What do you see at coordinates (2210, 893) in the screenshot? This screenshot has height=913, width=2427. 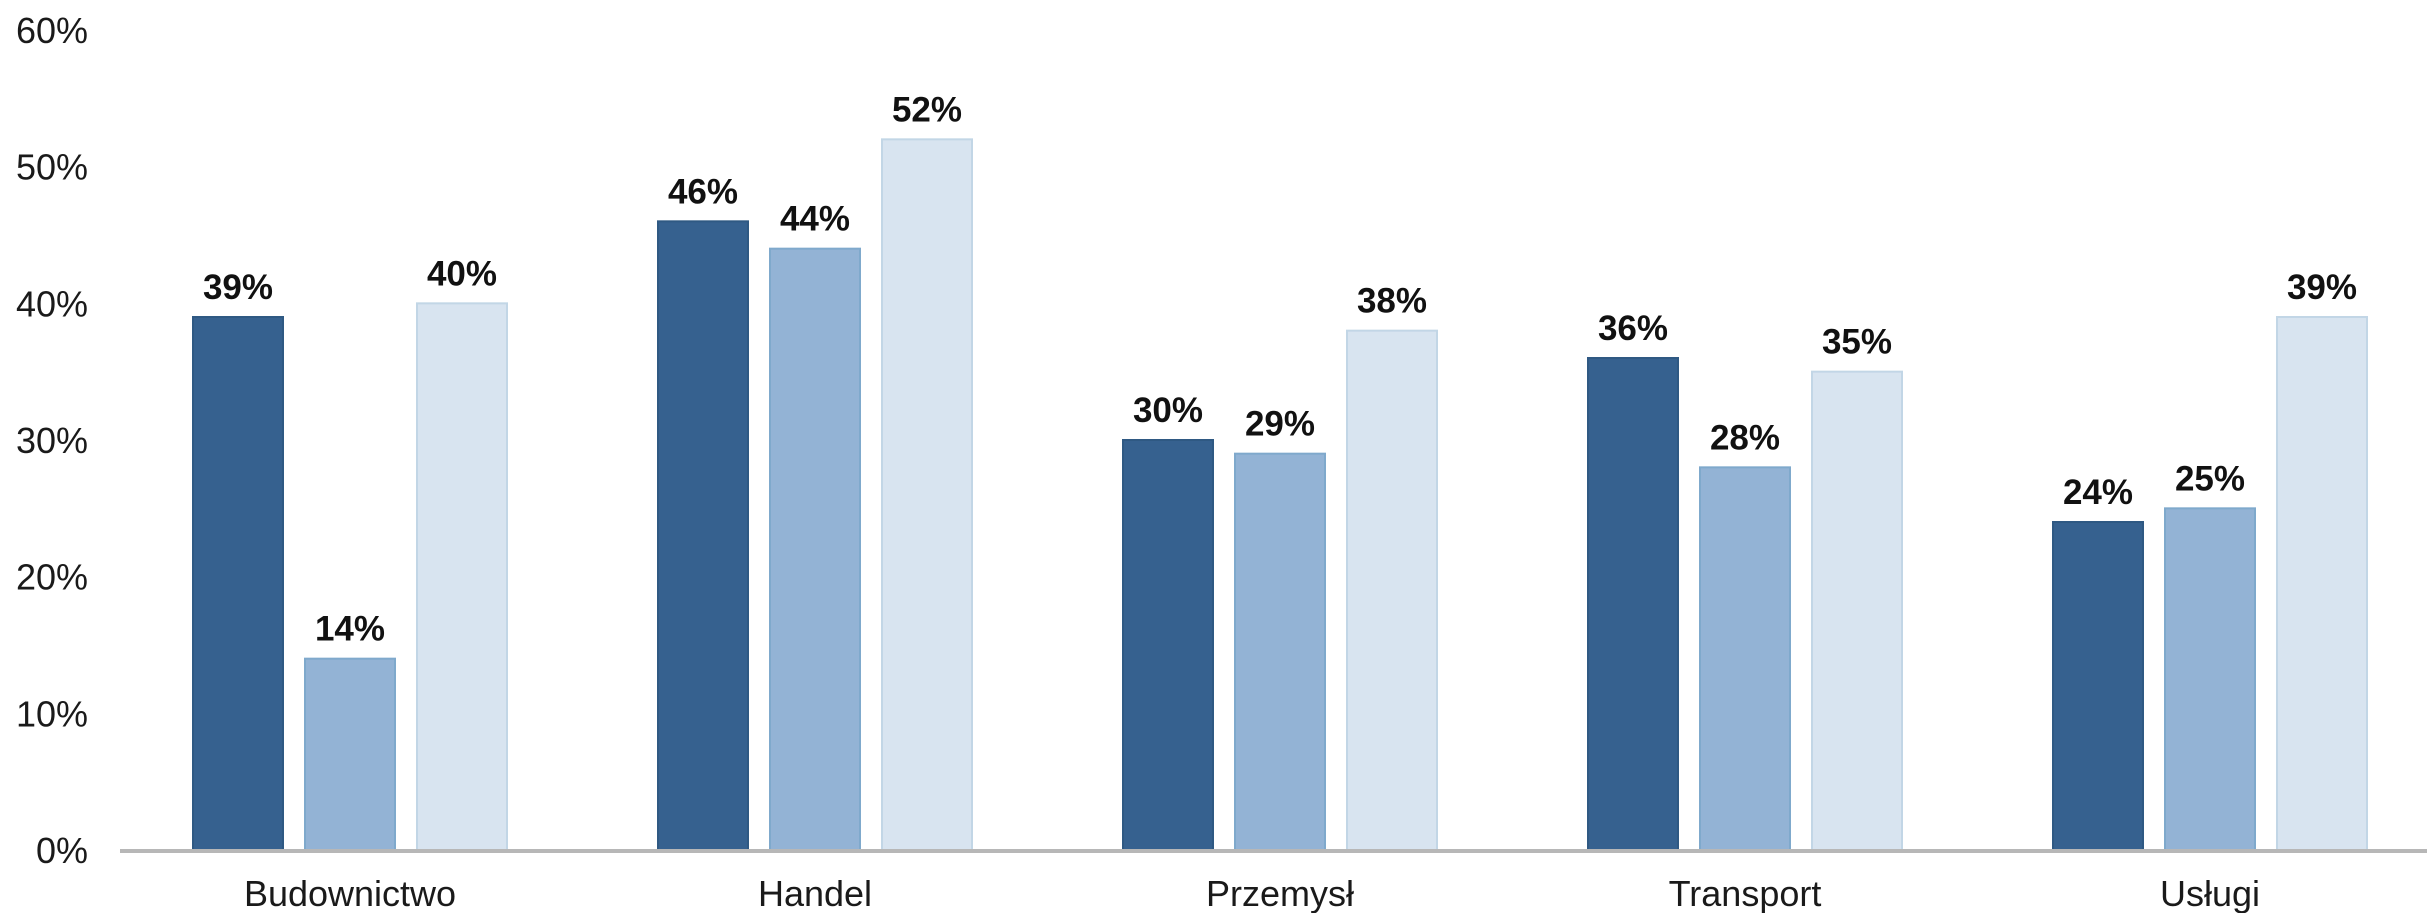 I see `x-category-label: Usługi` at bounding box center [2210, 893].